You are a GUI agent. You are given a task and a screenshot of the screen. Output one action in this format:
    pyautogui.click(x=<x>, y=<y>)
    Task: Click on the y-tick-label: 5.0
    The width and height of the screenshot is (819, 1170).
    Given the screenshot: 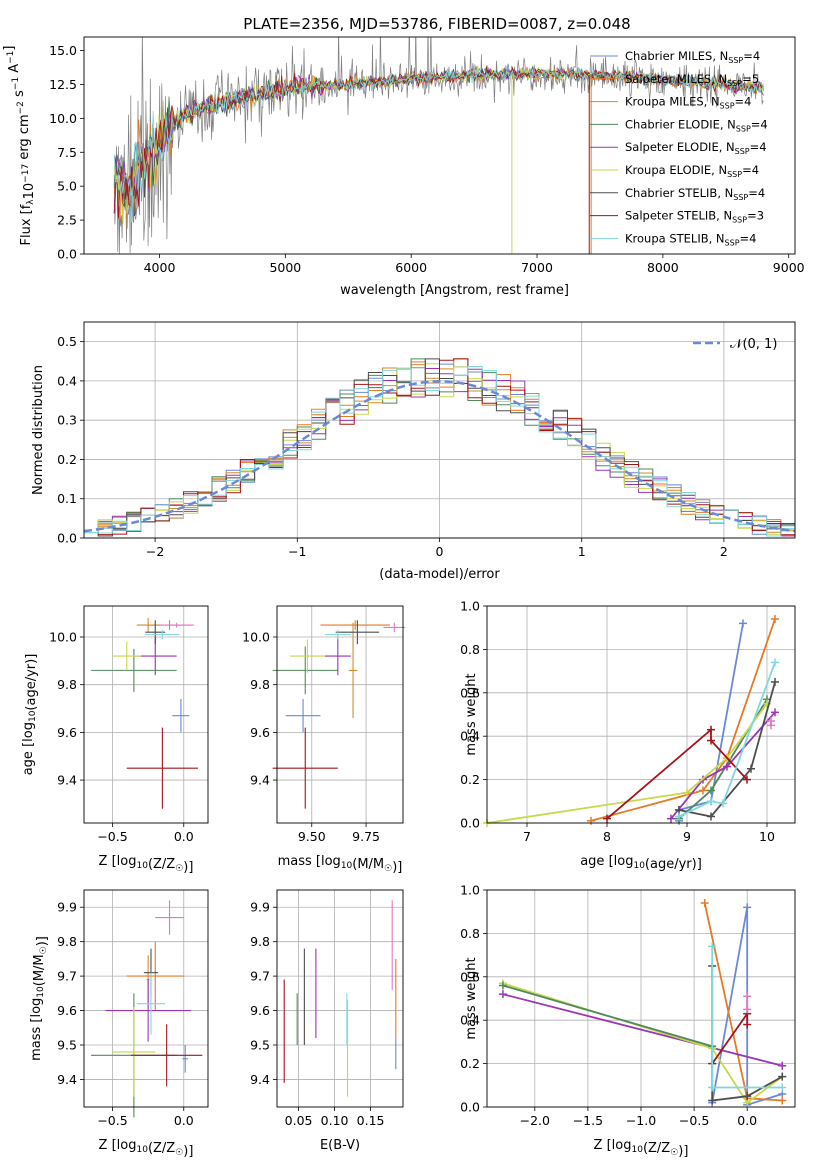 What is the action you would take?
    pyautogui.click(x=67, y=186)
    